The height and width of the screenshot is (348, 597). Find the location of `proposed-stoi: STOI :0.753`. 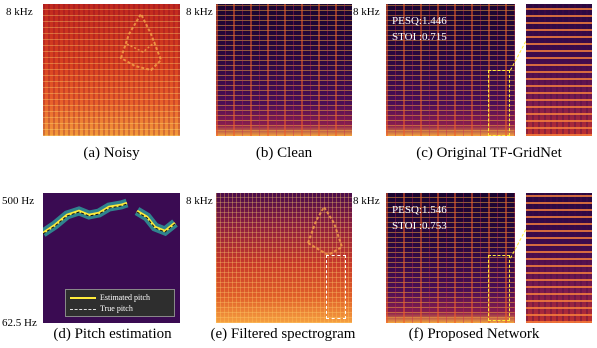

proposed-stoi: STOI :0.753 is located at coordinates (419, 226).